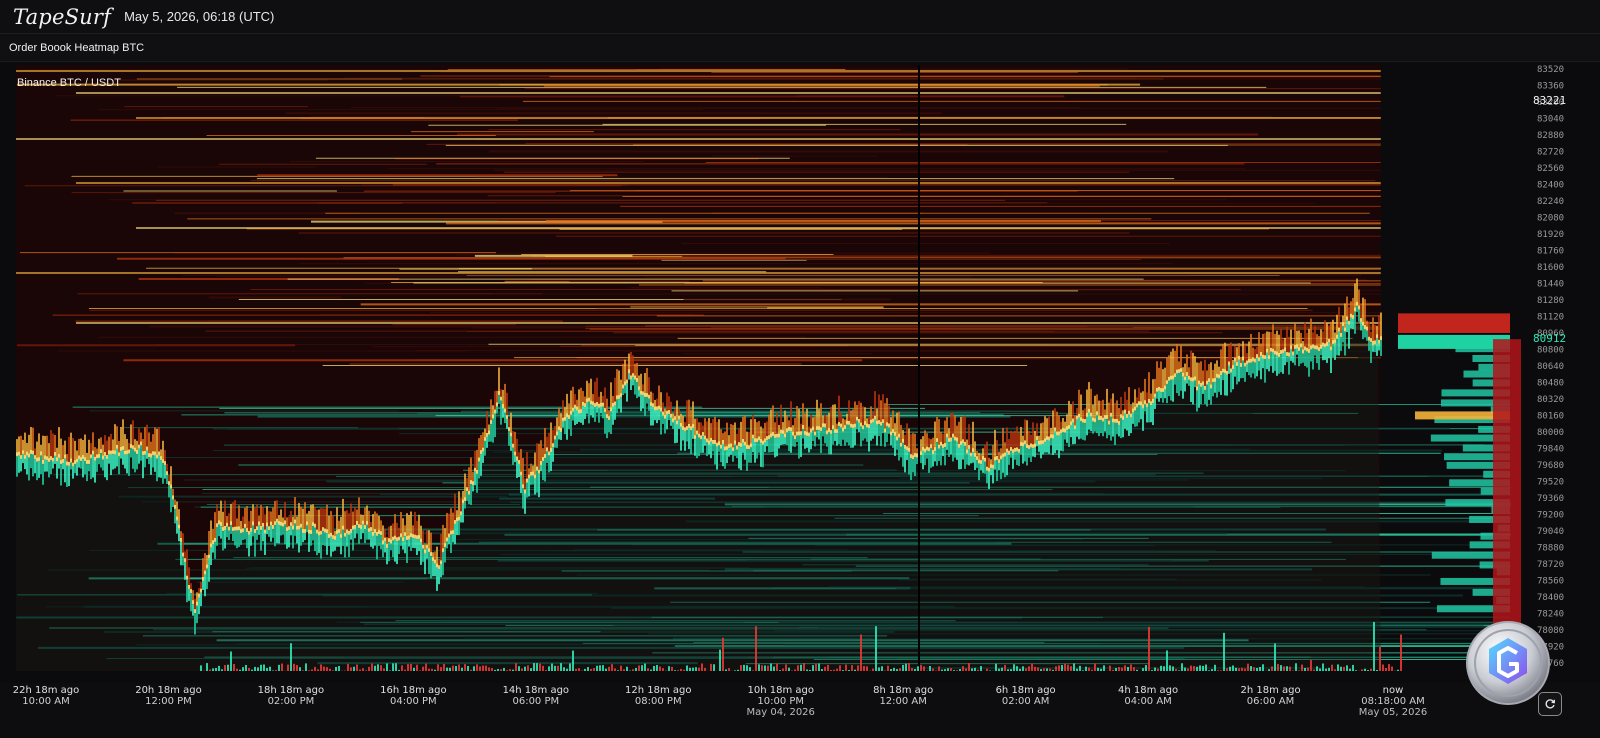 This screenshot has height=738, width=1600. Describe the element at coordinates (62, 16) in the screenshot. I see `app-logo: TapeSurf` at that location.